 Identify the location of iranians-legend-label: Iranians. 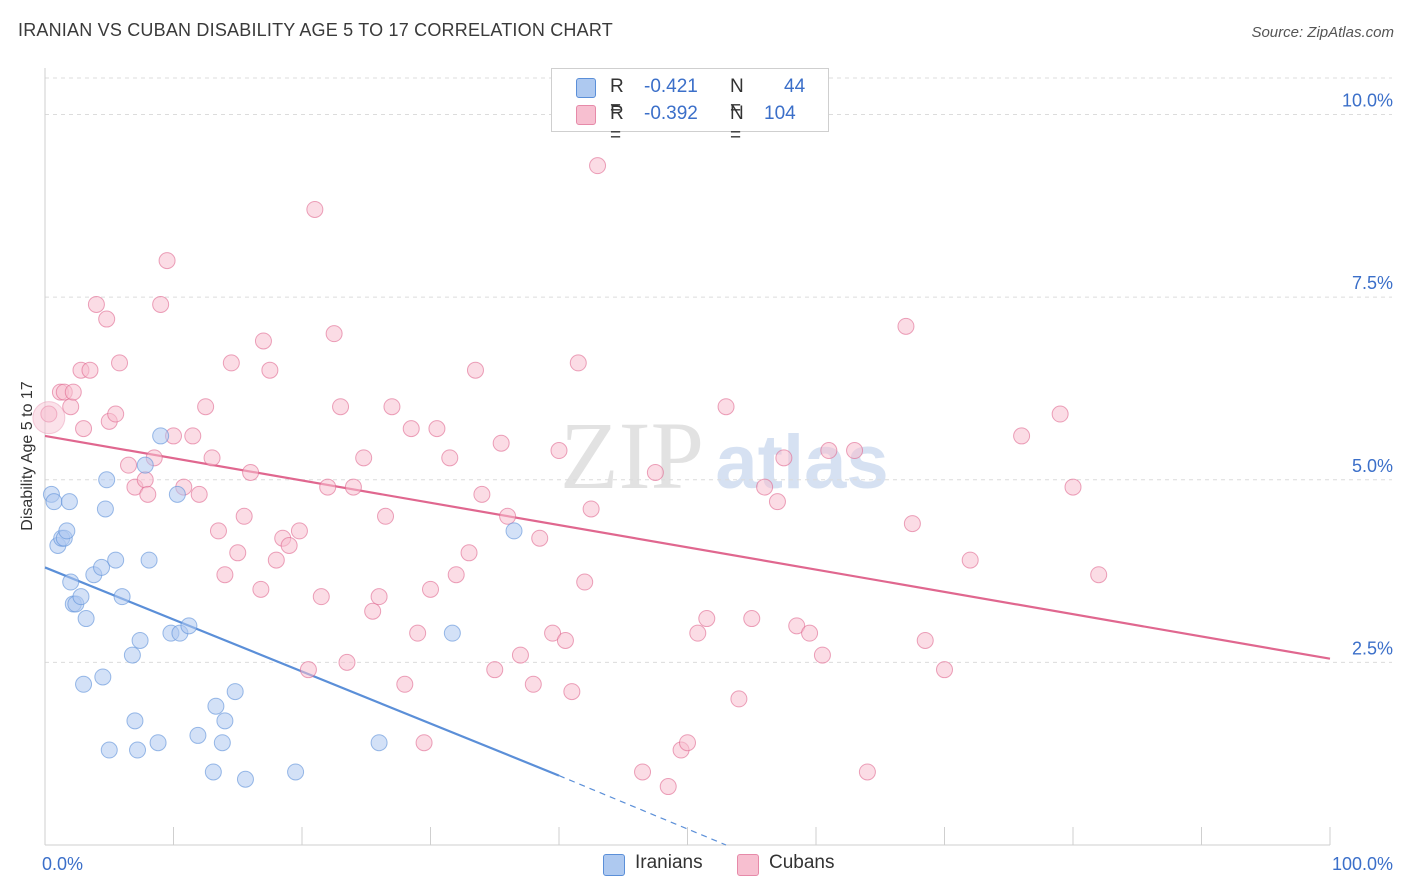
(669, 862).